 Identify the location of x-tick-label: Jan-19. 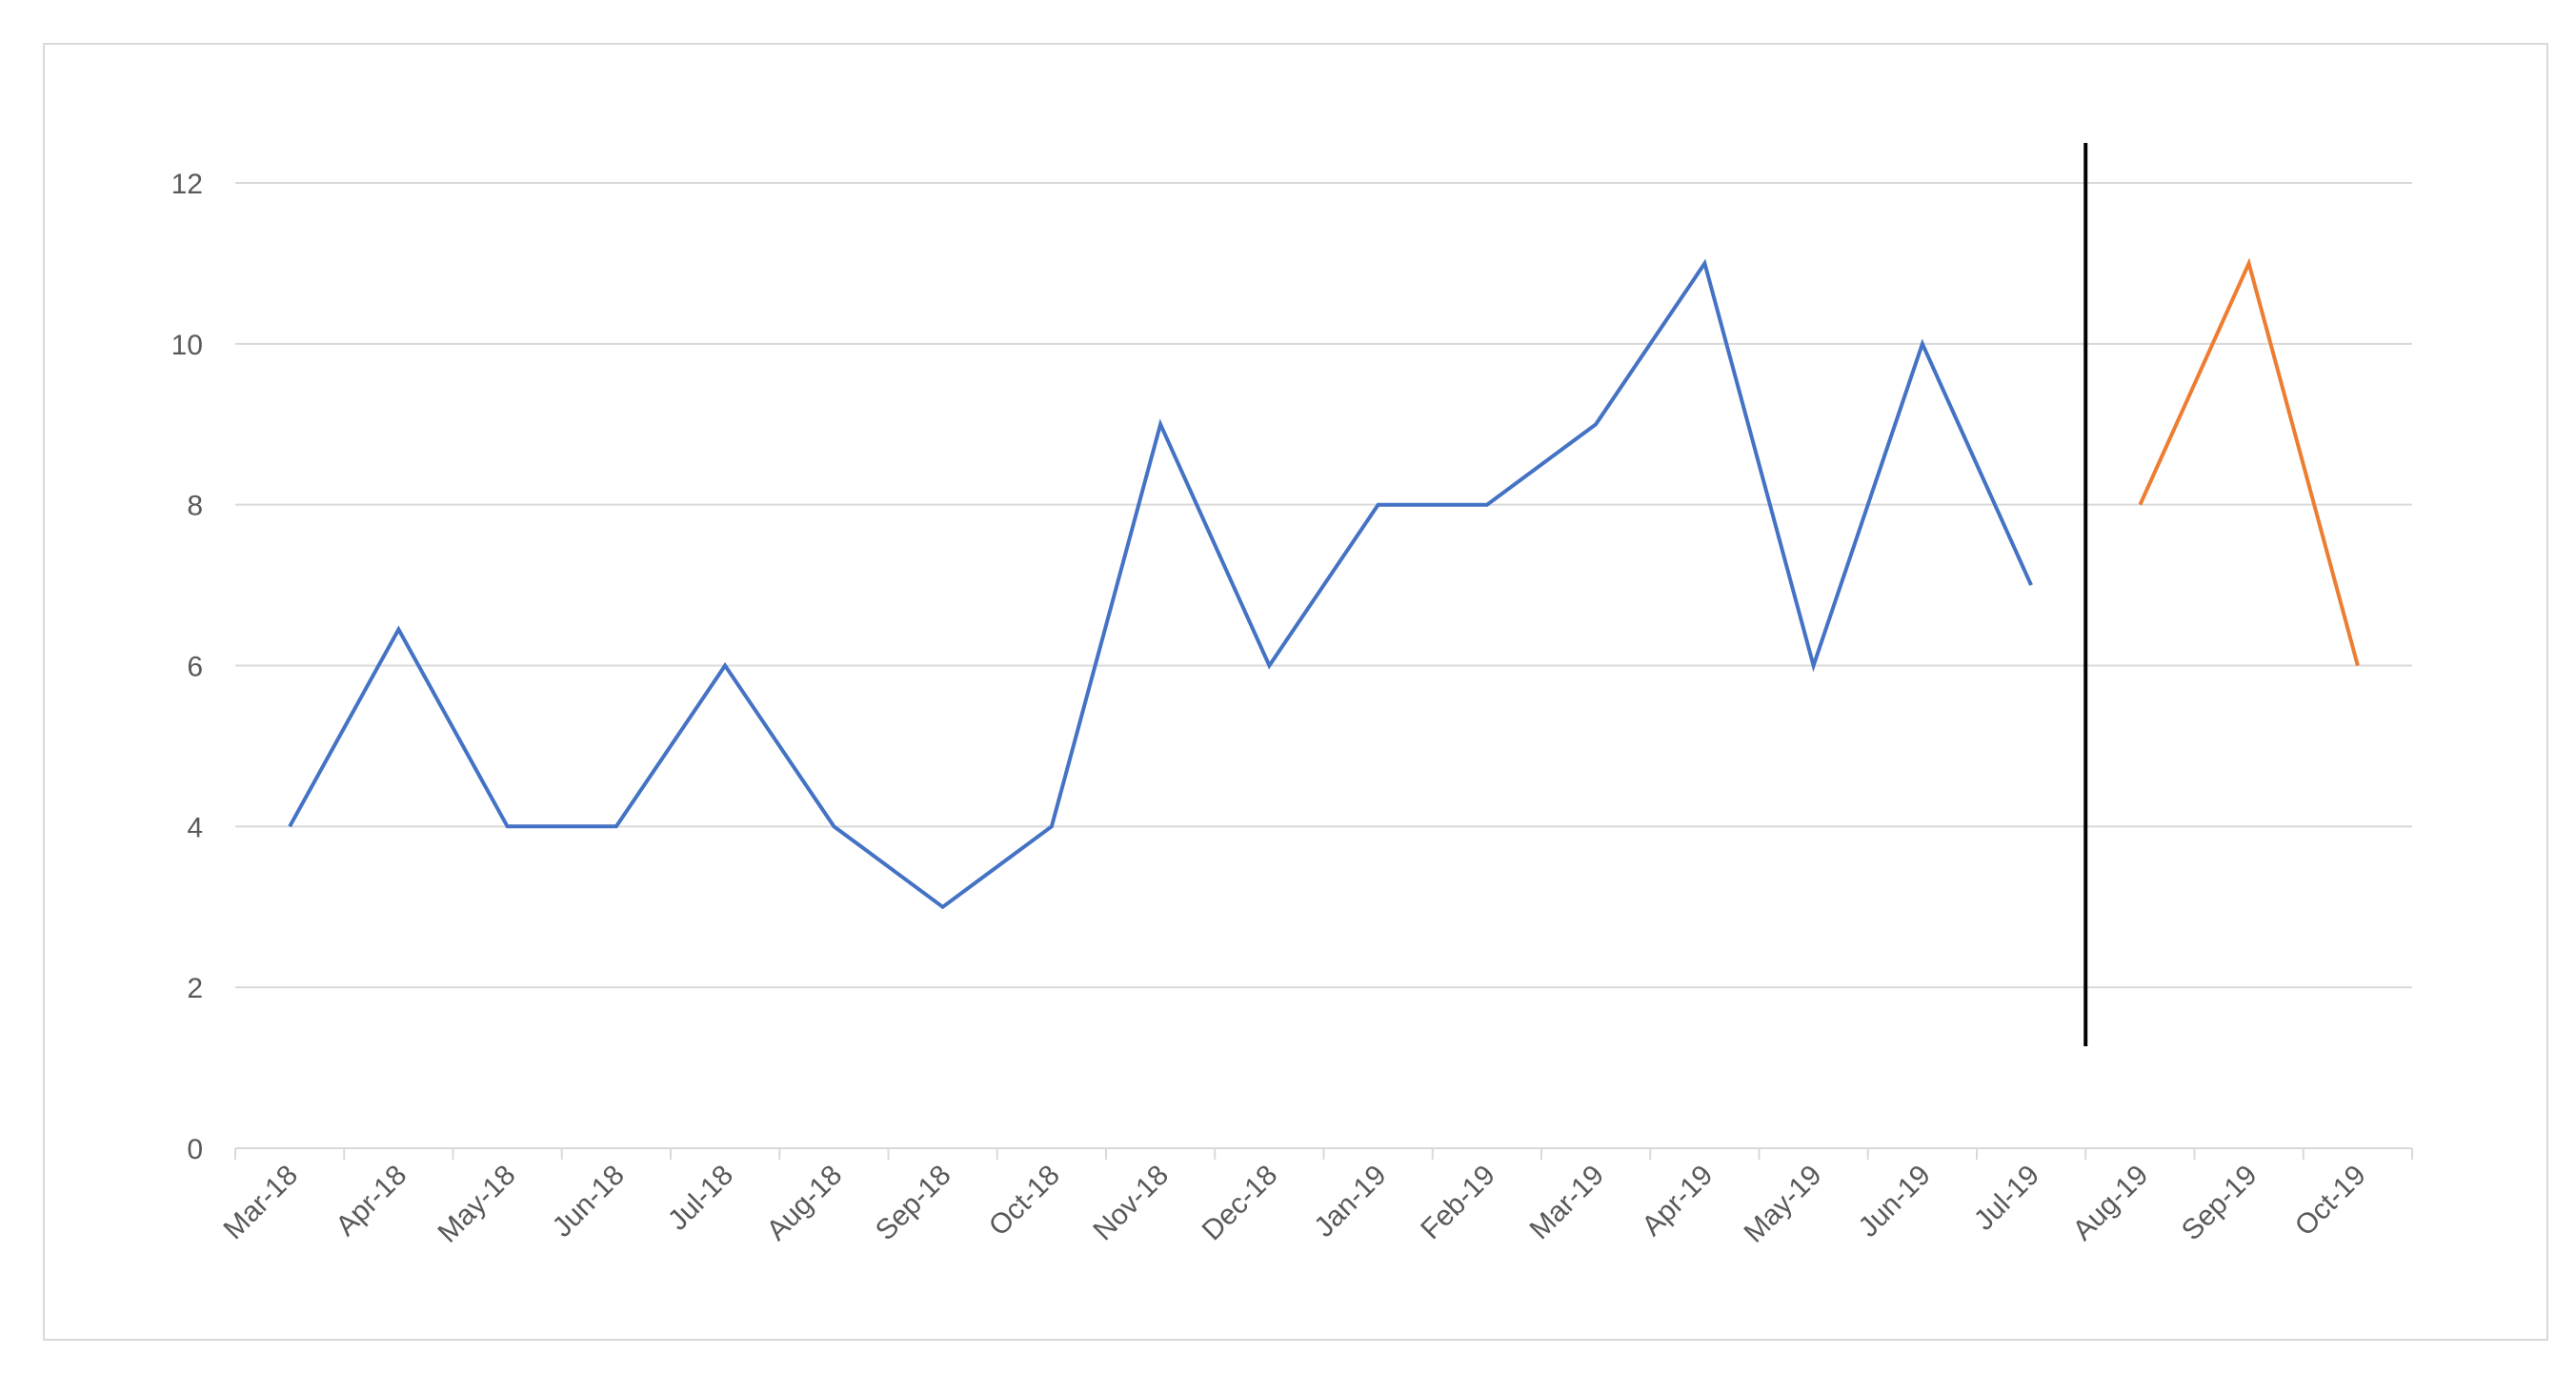
(1350, 1202).